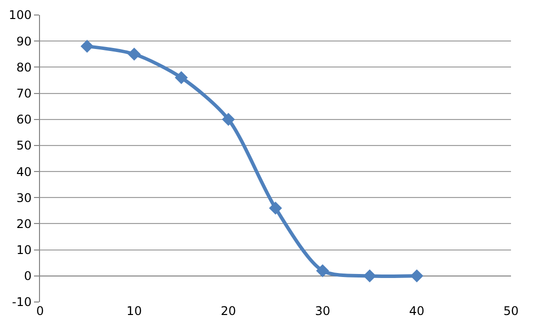 Image resolution: width=536 pixels, height=324 pixels. I want to click on y-tick-label: 90, so click(24, 41).